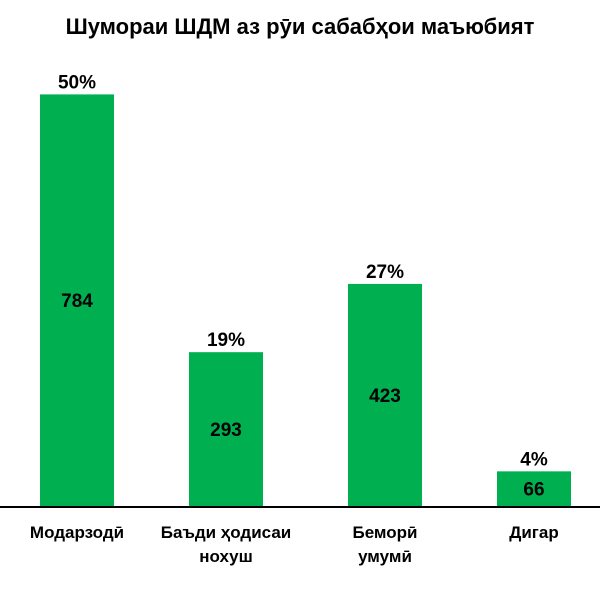 The image size is (600, 590). I want to click on value-label-2: 293, so click(226, 430).